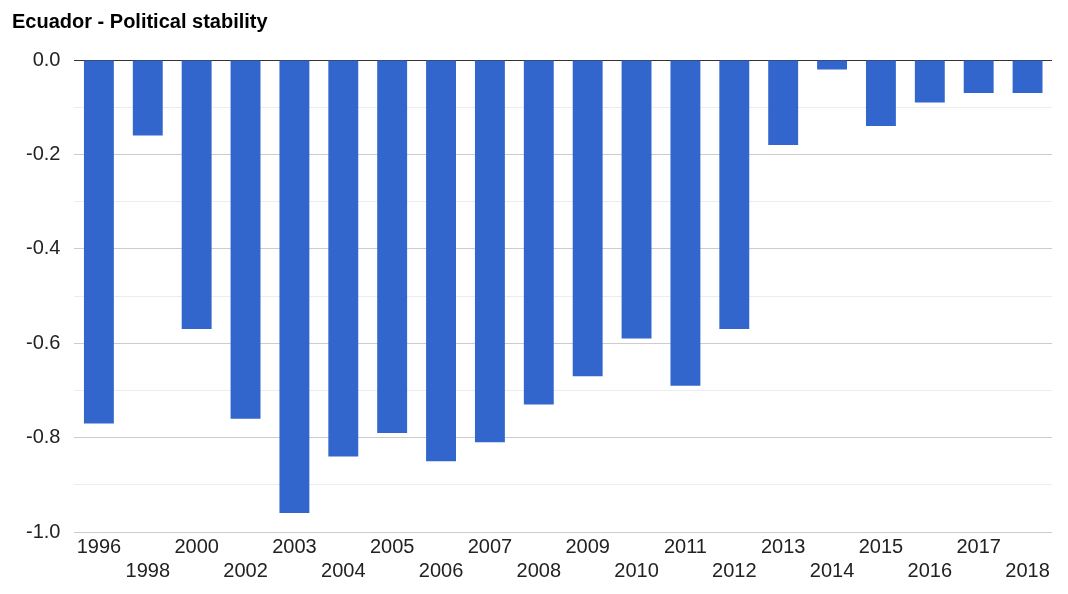 This screenshot has height=594, width=1068. What do you see at coordinates (43, 530) in the screenshot?
I see `y-tick-label: -1.0` at bounding box center [43, 530].